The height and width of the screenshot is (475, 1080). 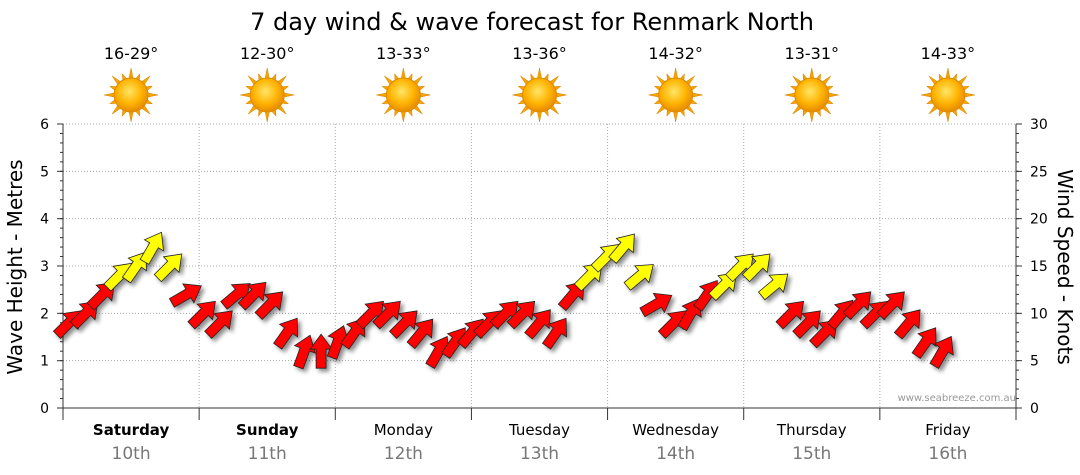 I want to click on right-axis-title: Wind Speed - Knots, so click(x=1065, y=267).